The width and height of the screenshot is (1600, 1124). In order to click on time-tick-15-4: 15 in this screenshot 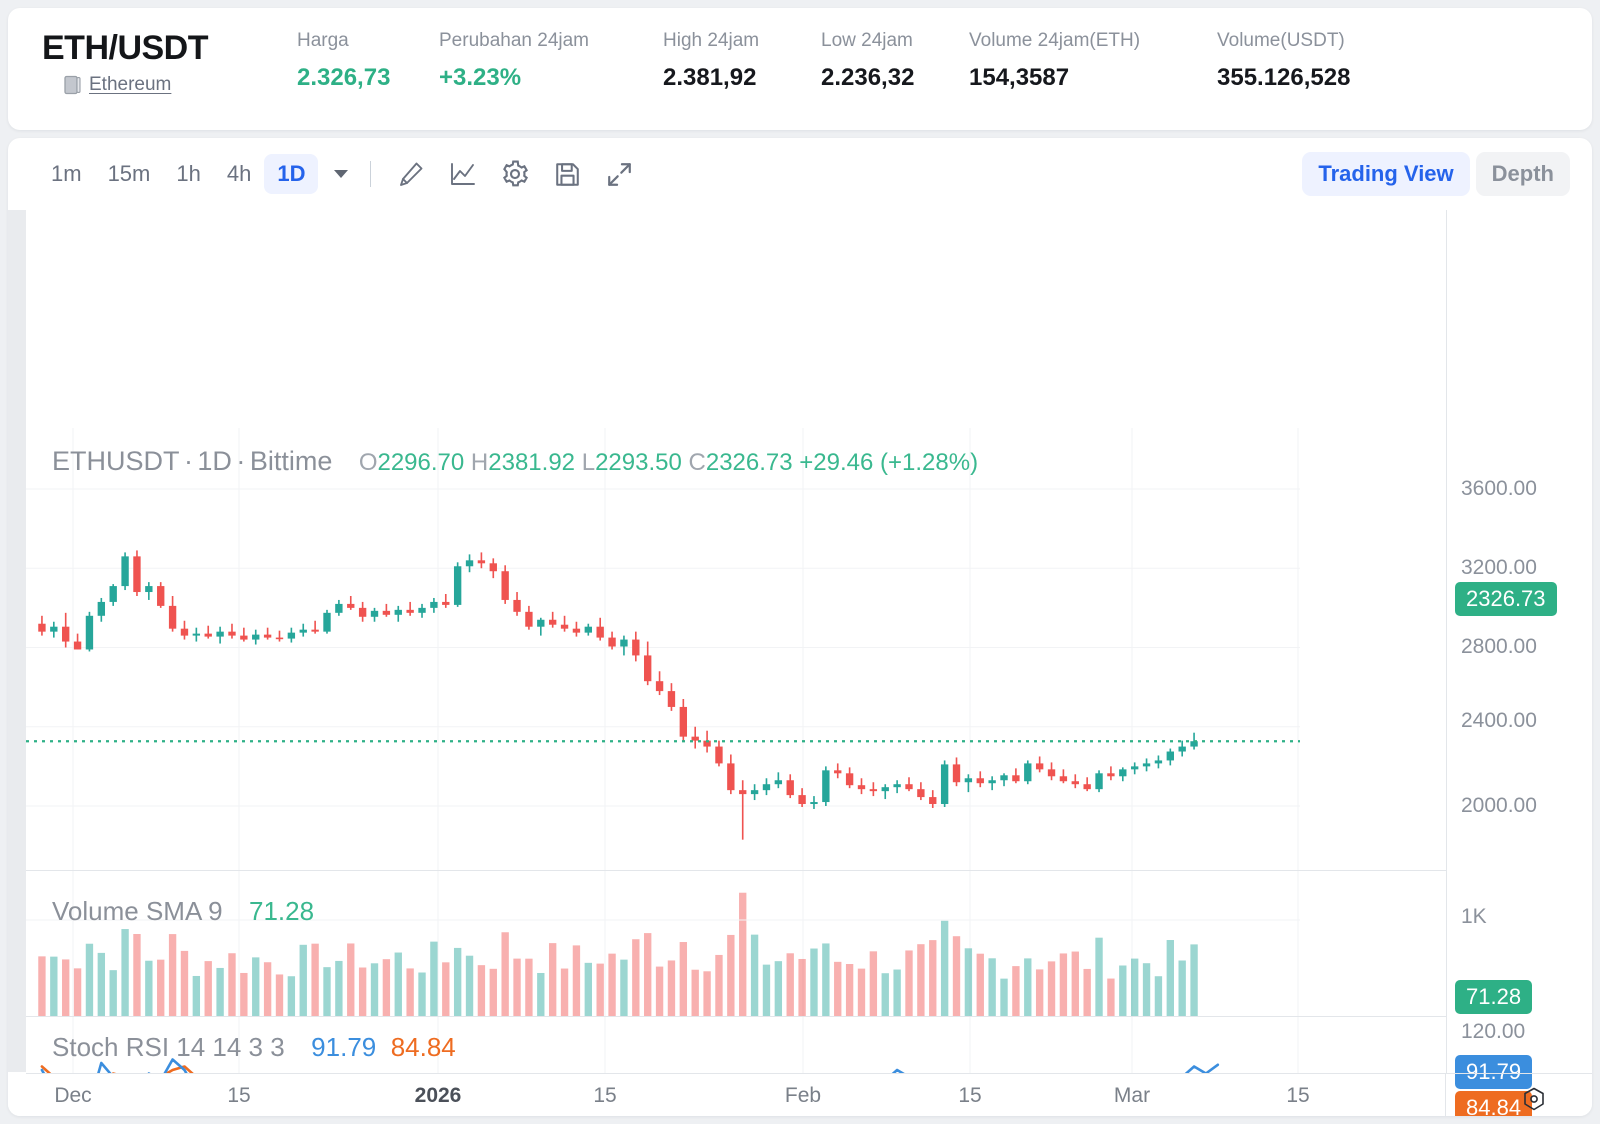, I will do `click(1298, 1095)`.